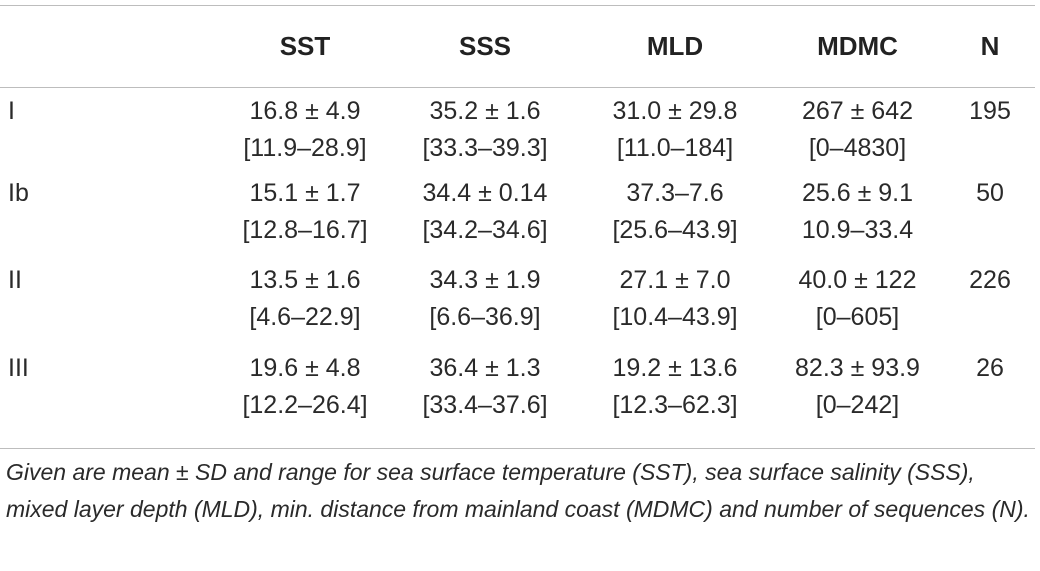 This screenshot has width=1040, height=571. I want to click on sst-range: [12.8–16.7], so click(305, 229).